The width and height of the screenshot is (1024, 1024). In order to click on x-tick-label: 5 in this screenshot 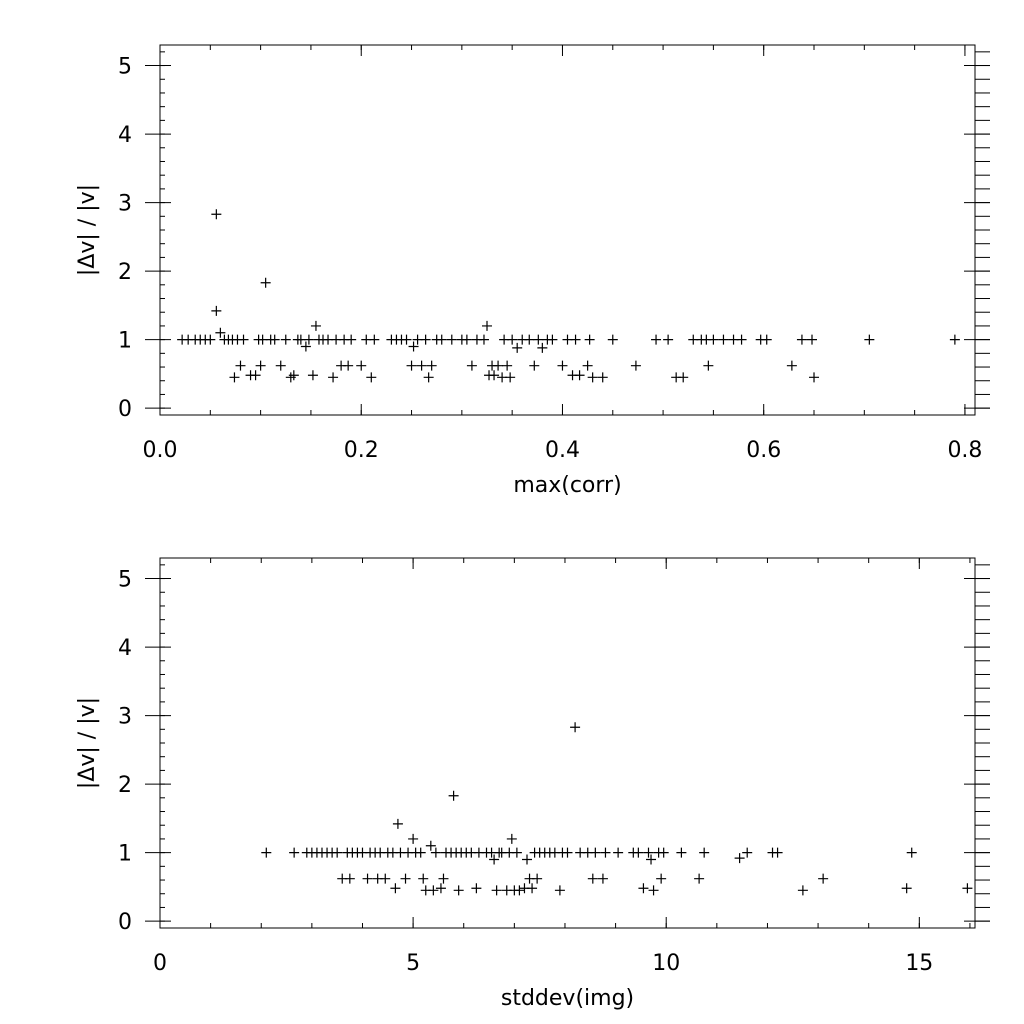, I will do `click(413, 963)`.